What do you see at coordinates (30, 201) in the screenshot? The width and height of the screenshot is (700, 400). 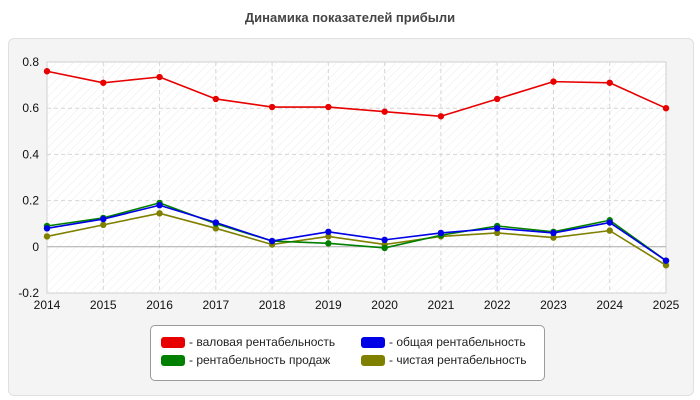 I see `y-tick-label: 0.2` at bounding box center [30, 201].